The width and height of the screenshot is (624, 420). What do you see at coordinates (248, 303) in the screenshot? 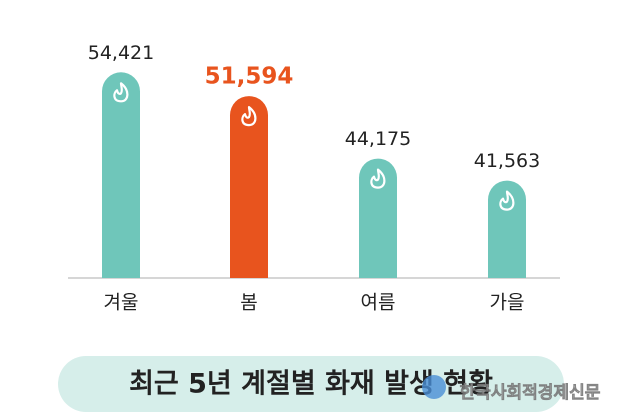
I see `x-tick-label: 봄` at bounding box center [248, 303].